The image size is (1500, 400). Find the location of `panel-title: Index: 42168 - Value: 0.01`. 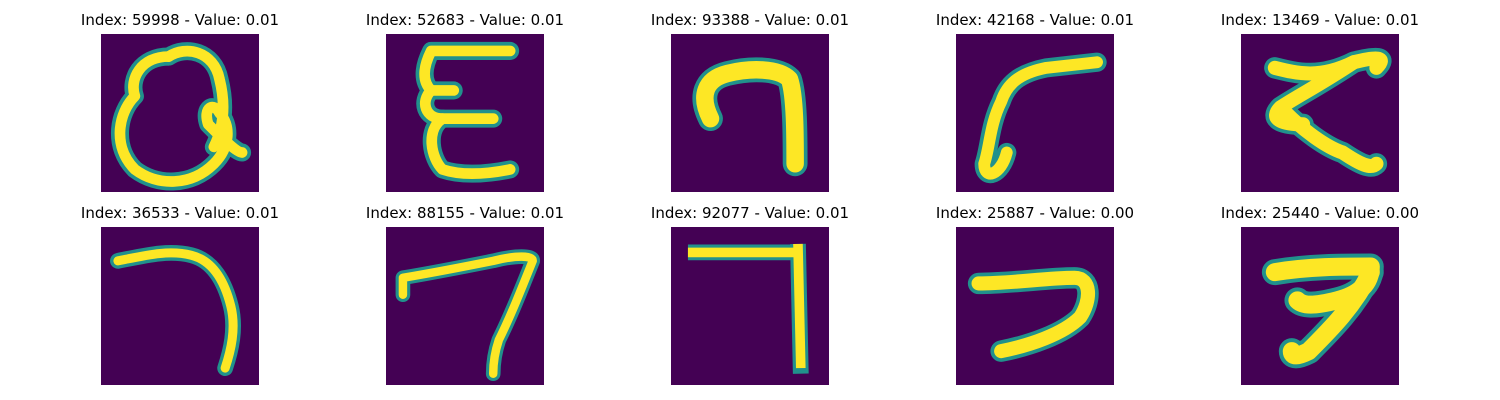

panel-title: Index: 42168 - Value: 0.01 is located at coordinates (1035, 20).